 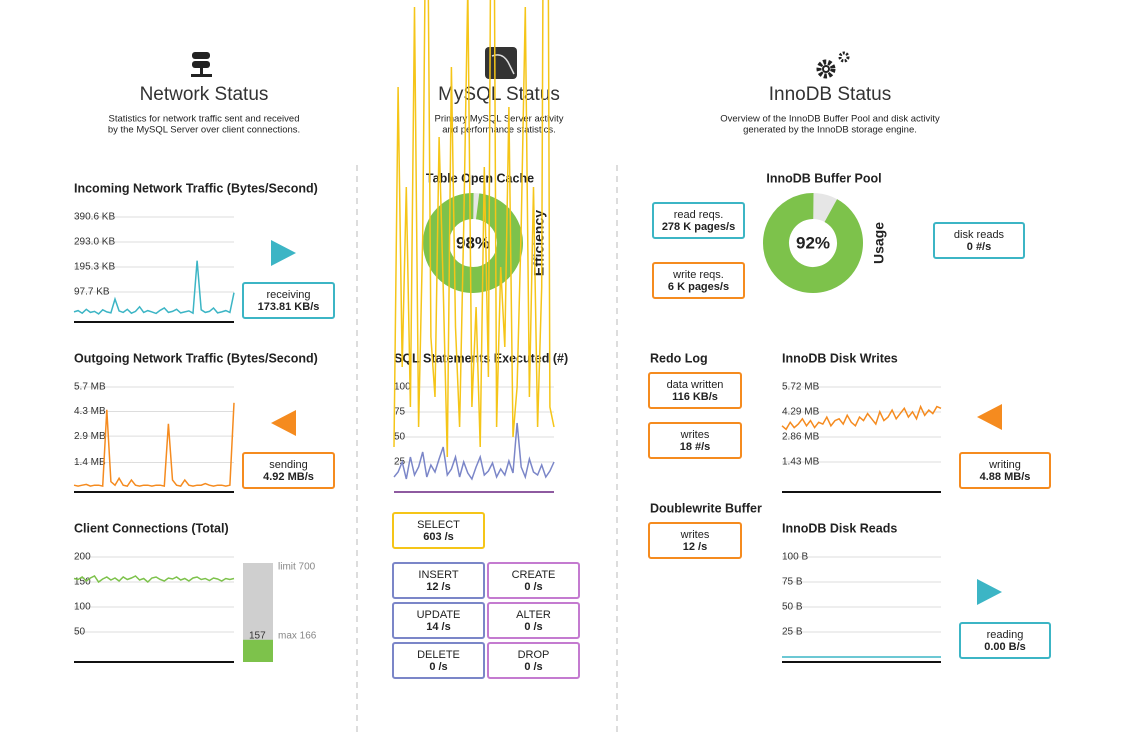 I want to click on section-title: InnoDB Status, so click(x=830, y=94).